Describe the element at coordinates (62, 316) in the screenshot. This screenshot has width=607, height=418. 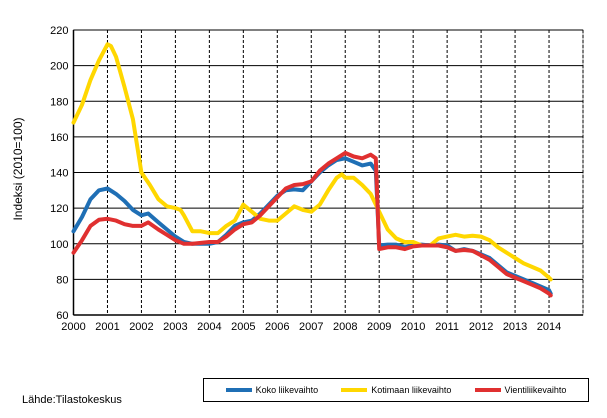
I see `y-tick-label: 60` at that location.